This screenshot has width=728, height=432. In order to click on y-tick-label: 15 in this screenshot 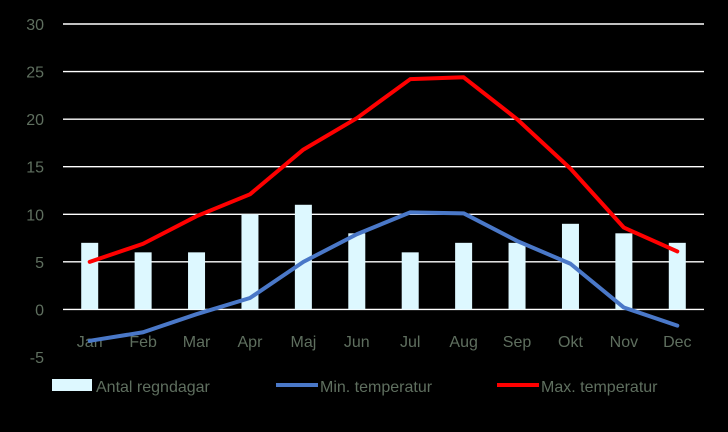, I will do `click(35, 168)`.